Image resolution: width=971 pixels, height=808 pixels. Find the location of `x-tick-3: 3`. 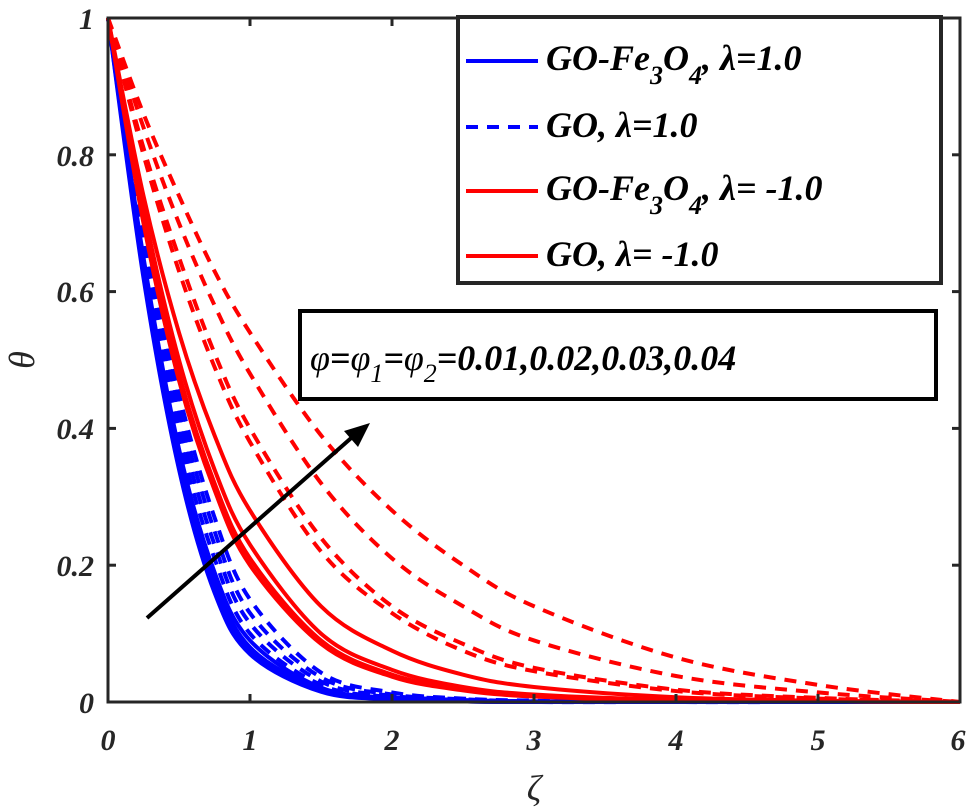

x-tick-3: 3 is located at coordinates (534, 740).